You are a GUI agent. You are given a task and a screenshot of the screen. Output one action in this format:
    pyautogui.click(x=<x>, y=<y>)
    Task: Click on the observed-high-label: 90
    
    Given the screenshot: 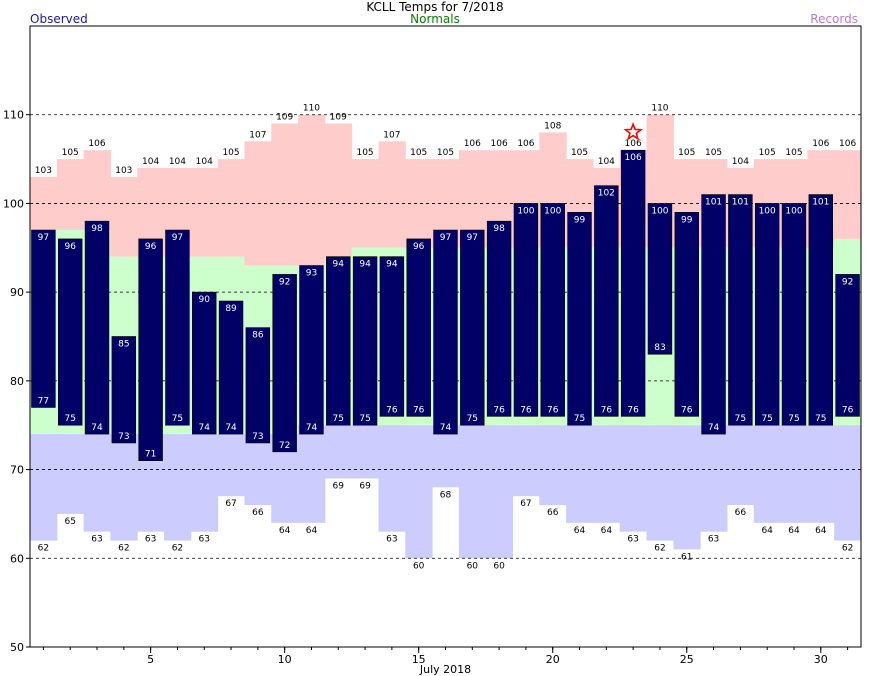 What is the action you would take?
    pyautogui.click(x=205, y=300)
    